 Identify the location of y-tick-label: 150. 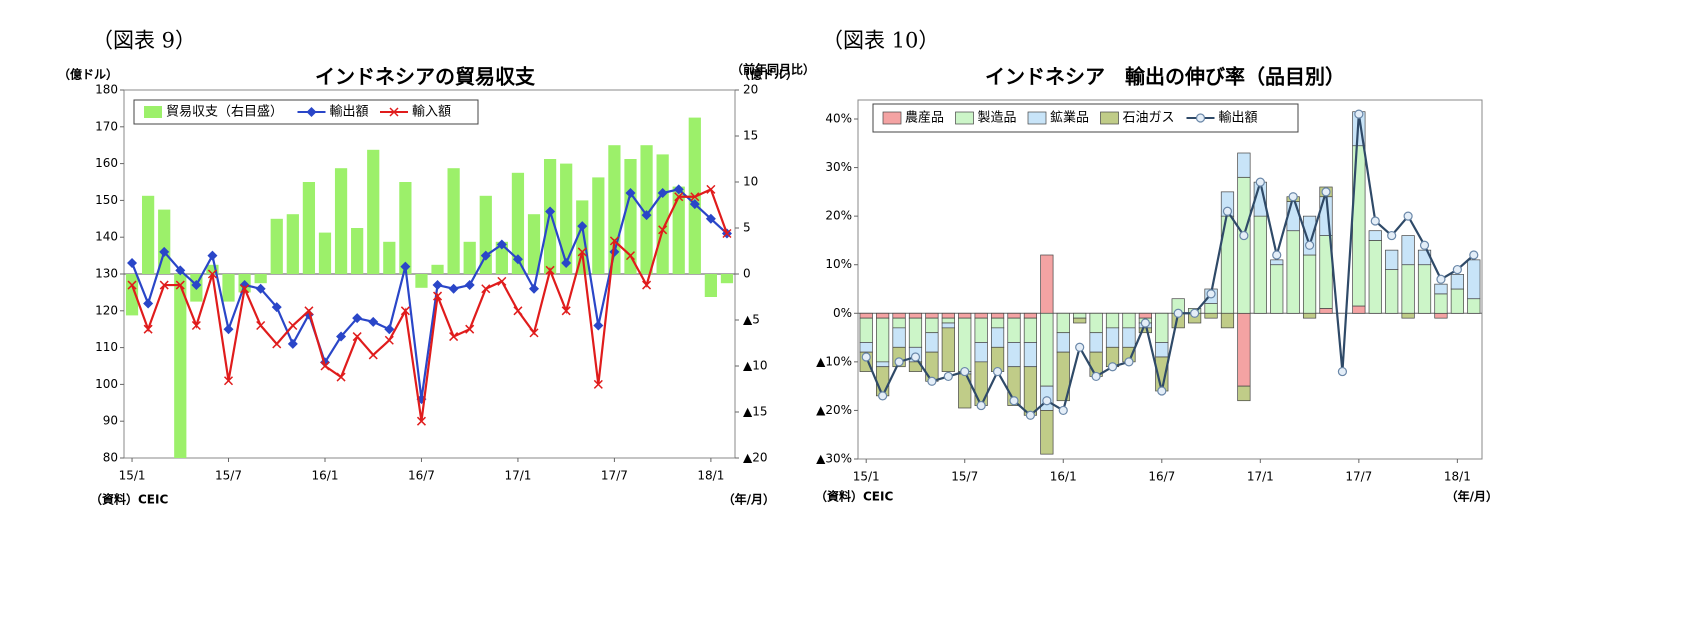
(106, 200).